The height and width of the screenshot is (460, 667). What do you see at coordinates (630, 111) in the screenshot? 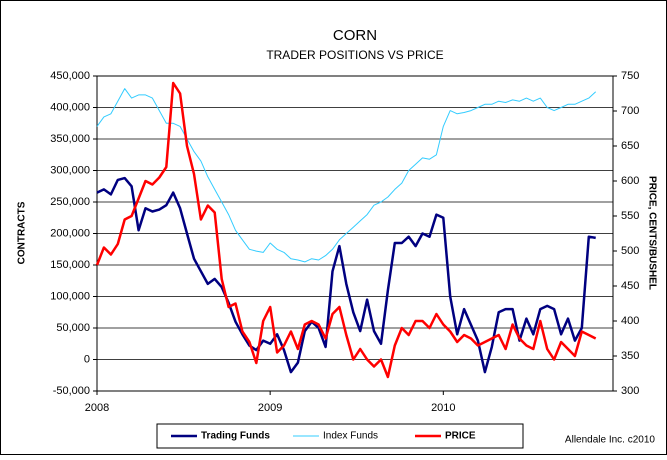
I see `y2-tick-label: 700` at bounding box center [630, 111].